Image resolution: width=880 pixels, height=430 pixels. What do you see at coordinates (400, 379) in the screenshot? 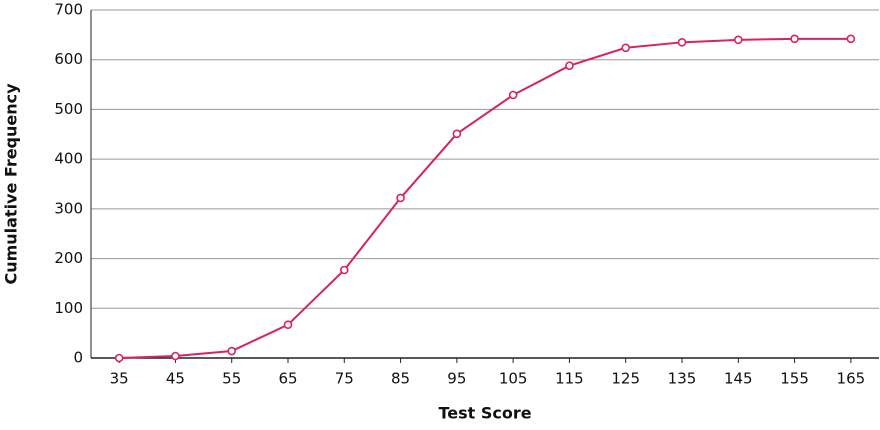
I see `x-tick-label: 85` at bounding box center [400, 379].